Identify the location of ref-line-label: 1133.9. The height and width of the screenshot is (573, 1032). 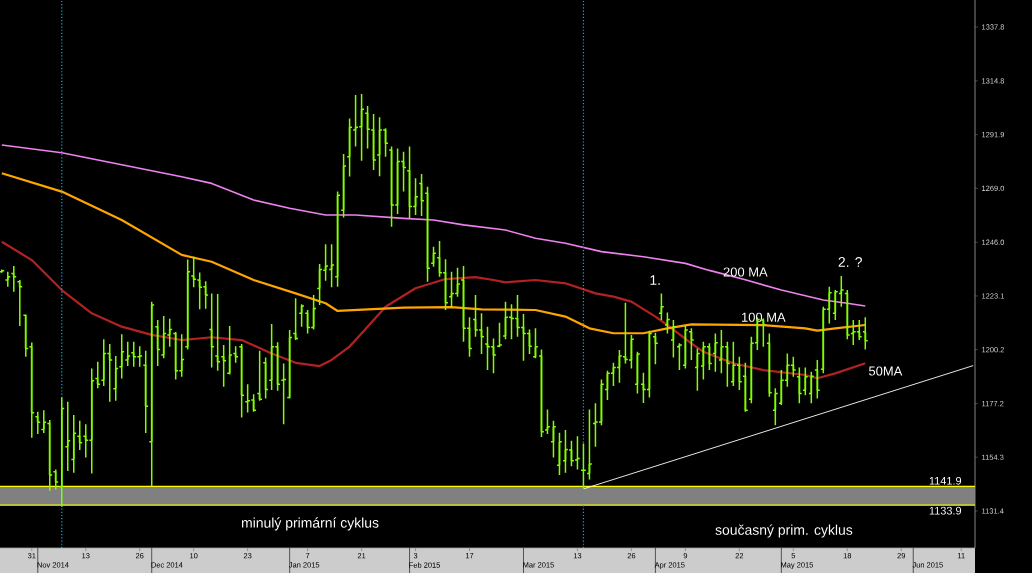
(945, 510).